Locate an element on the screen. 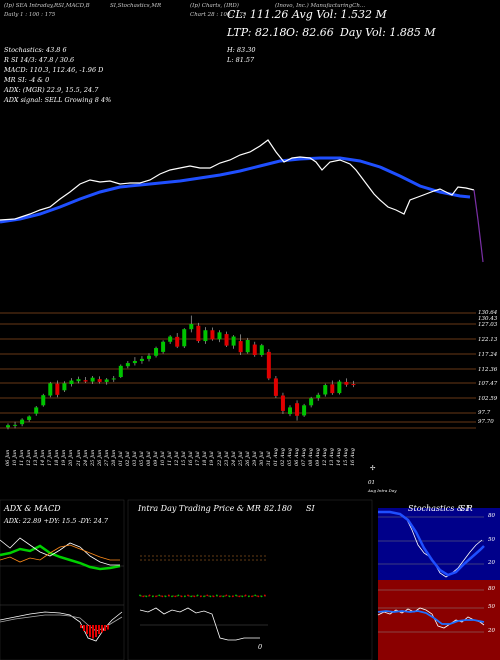 The height and width of the screenshot is (660, 500). stochastics-panel-title: Stochastics & R is located at coordinates (440, 508).